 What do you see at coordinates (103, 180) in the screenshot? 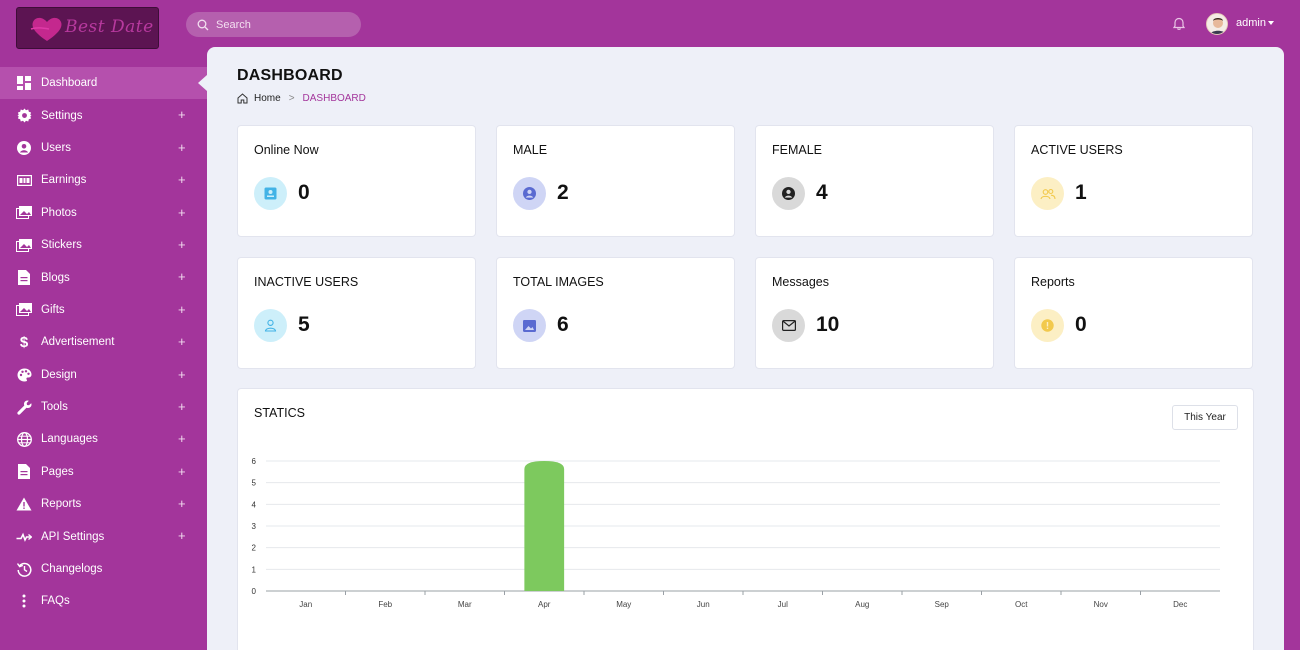
I see `sidebar-item-earnings: Earnings +` at bounding box center [103, 180].